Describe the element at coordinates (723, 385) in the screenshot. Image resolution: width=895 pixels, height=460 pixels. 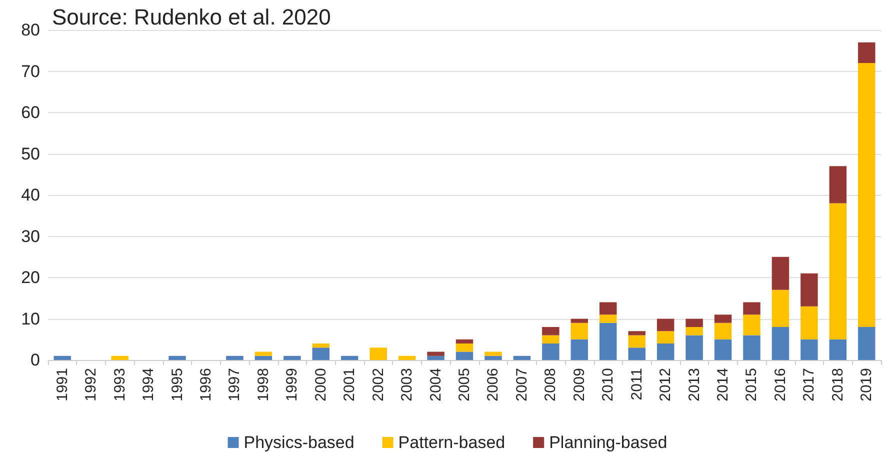
I see `x-tick-label: 2014` at that location.